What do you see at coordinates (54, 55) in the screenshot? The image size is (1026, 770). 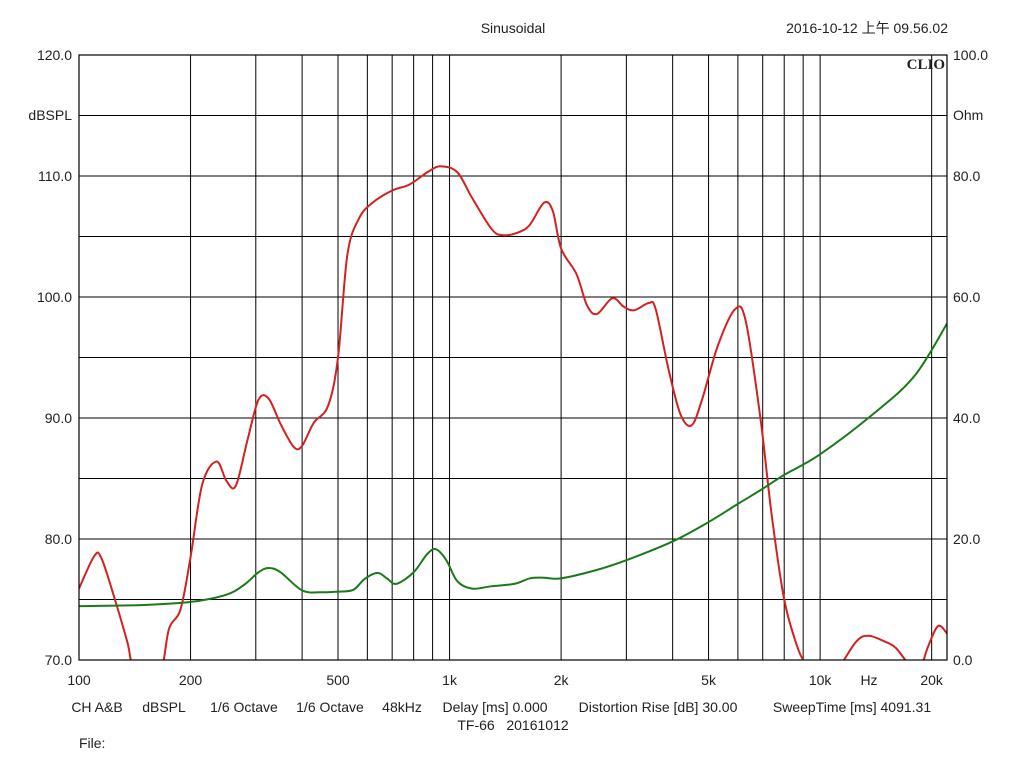 I see `left-tick-label: 120.0` at bounding box center [54, 55].